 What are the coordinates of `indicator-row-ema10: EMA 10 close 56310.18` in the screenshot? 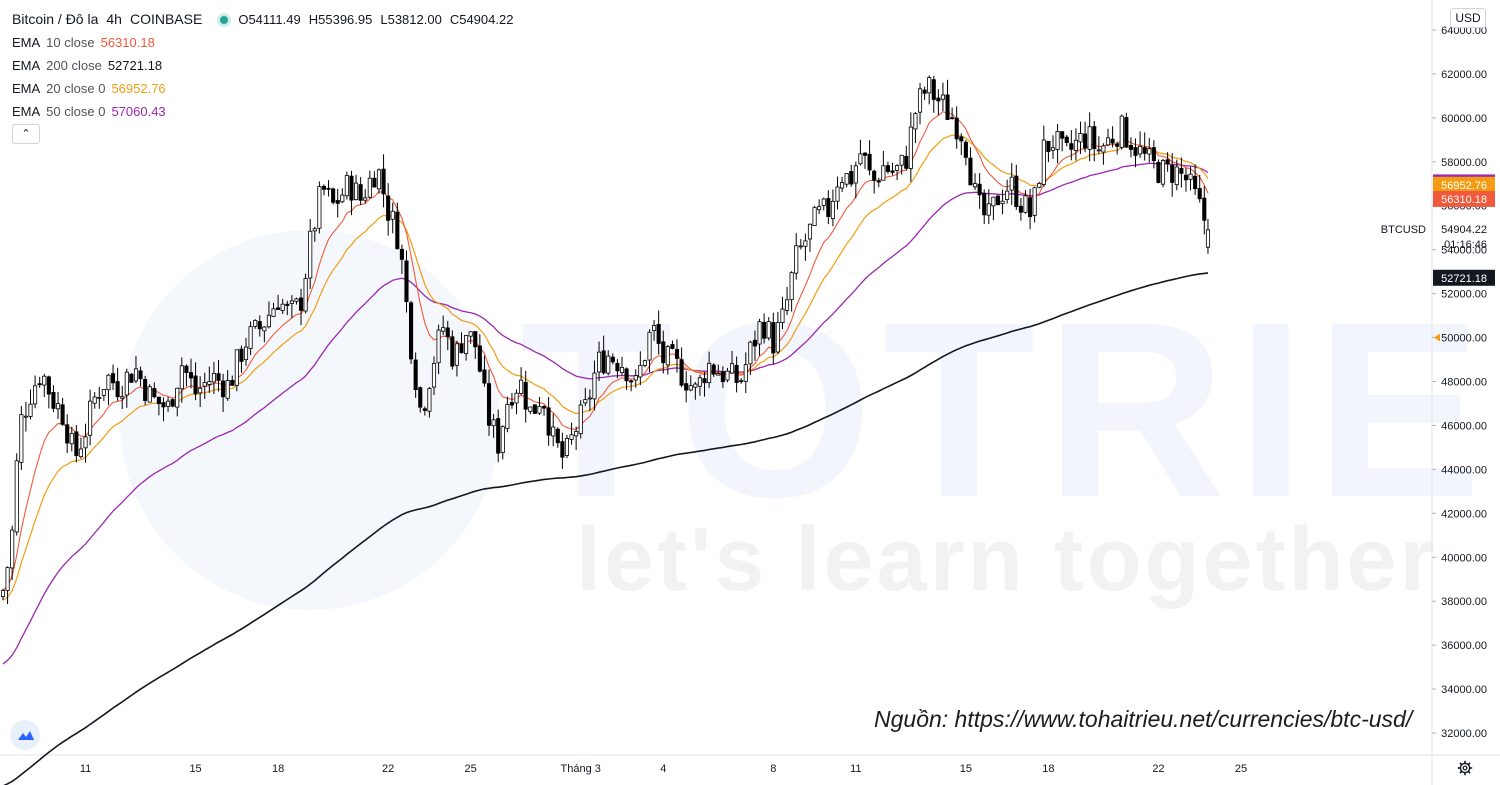 It's located at (266, 42).